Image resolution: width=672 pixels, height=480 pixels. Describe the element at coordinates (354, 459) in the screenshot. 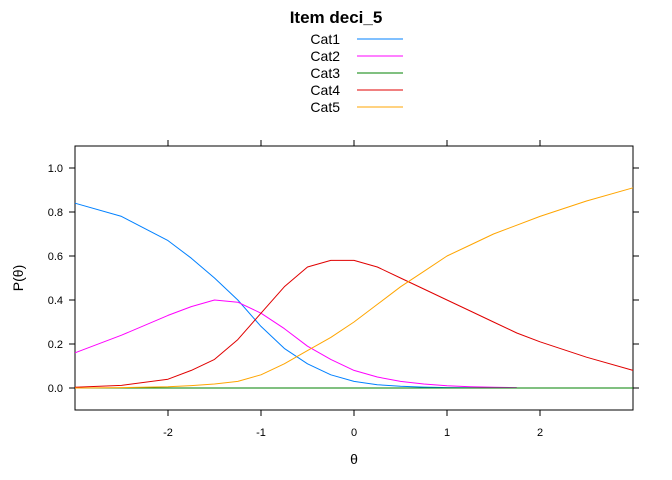

I see `x-axis-title: θ` at that location.